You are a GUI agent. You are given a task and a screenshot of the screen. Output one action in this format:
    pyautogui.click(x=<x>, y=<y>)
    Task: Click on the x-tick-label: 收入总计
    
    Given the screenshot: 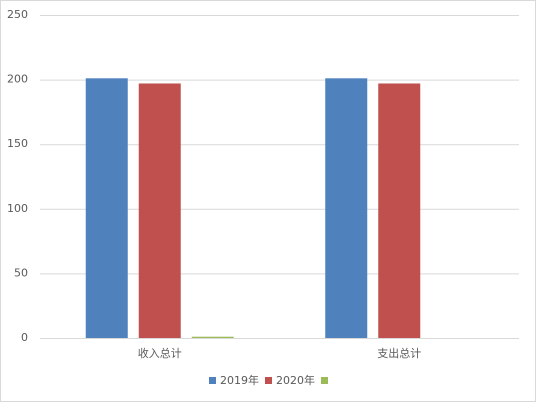 What is the action you would take?
    pyautogui.click(x=160, y=353)
    